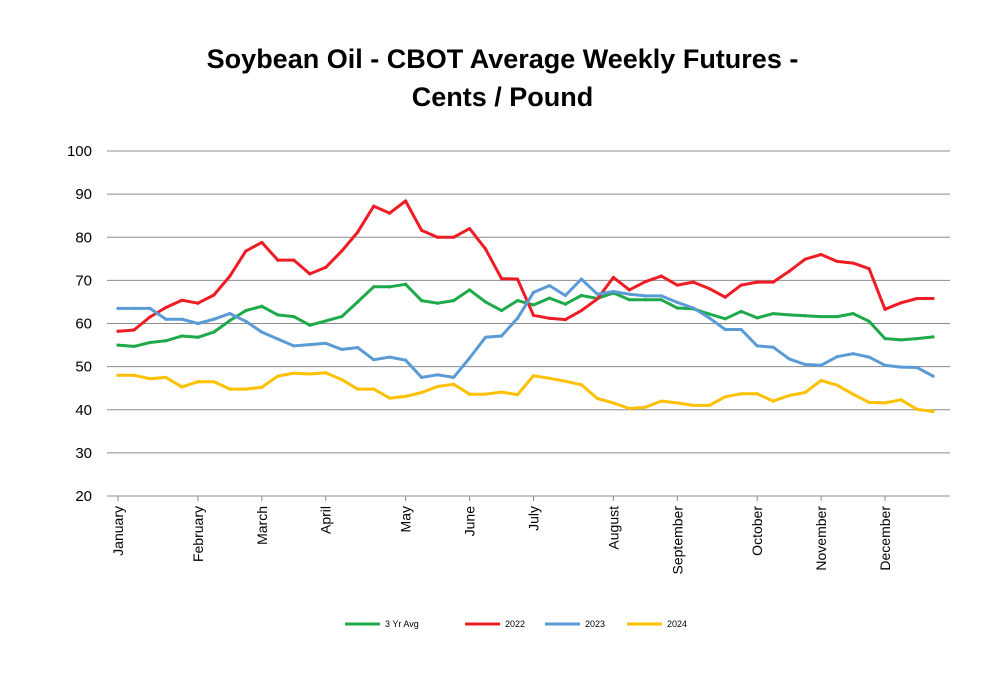  Describe the element at coordinates (515, 624) in the screenshot. I see `legend-label: 2022` at that location.